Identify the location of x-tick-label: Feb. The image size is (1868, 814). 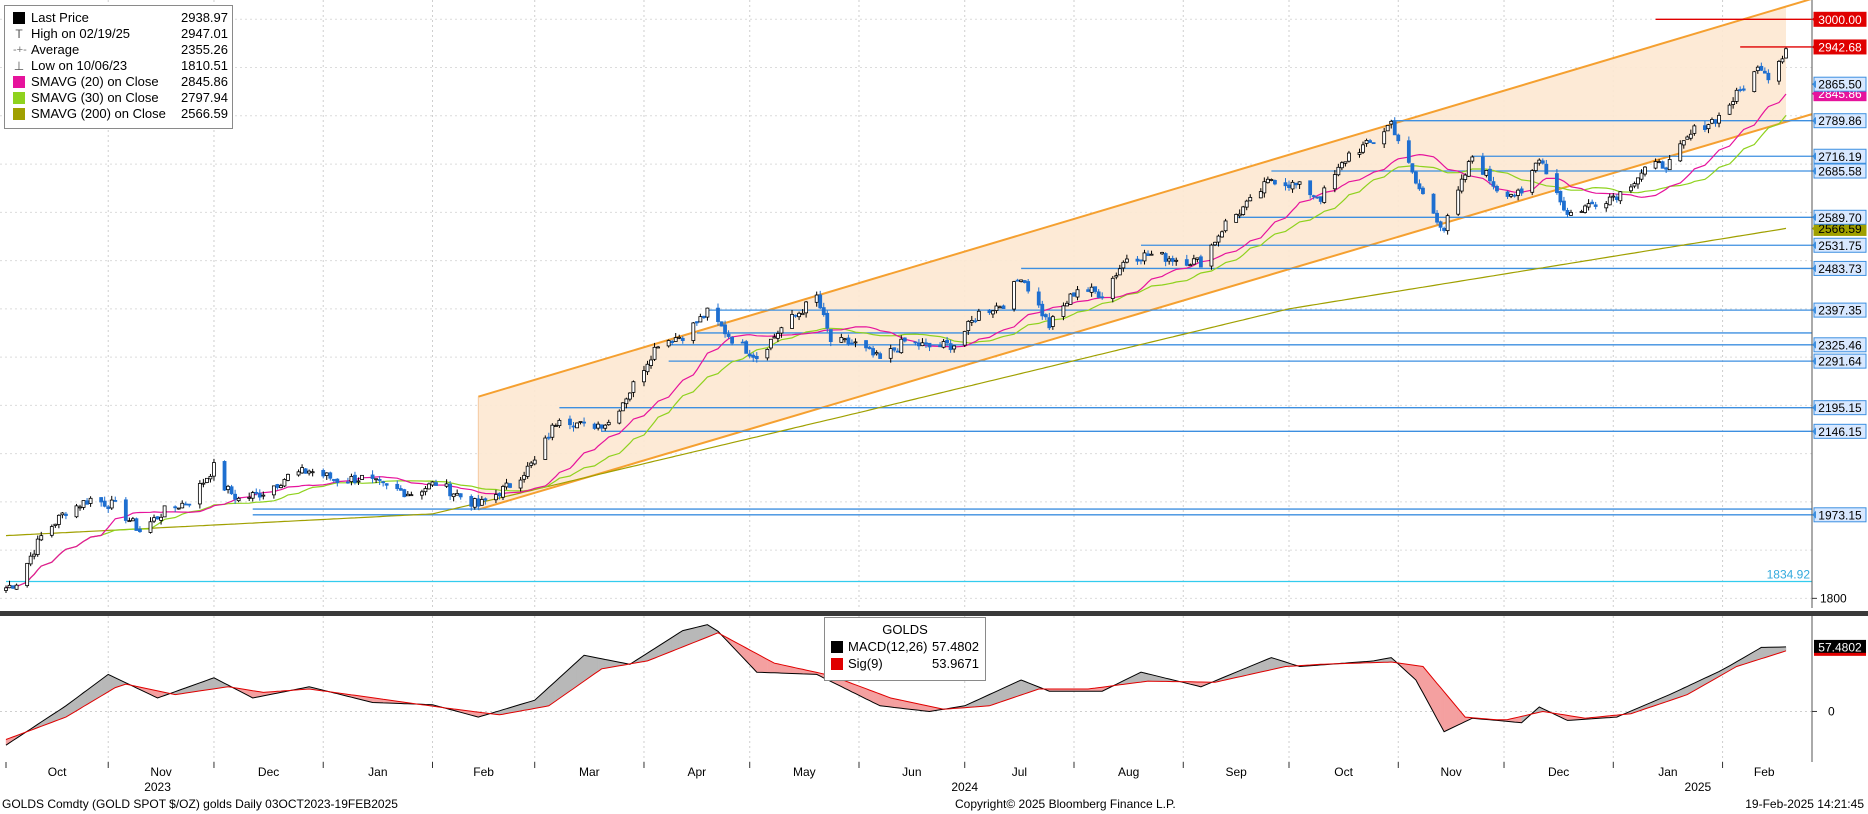
(483, 772).